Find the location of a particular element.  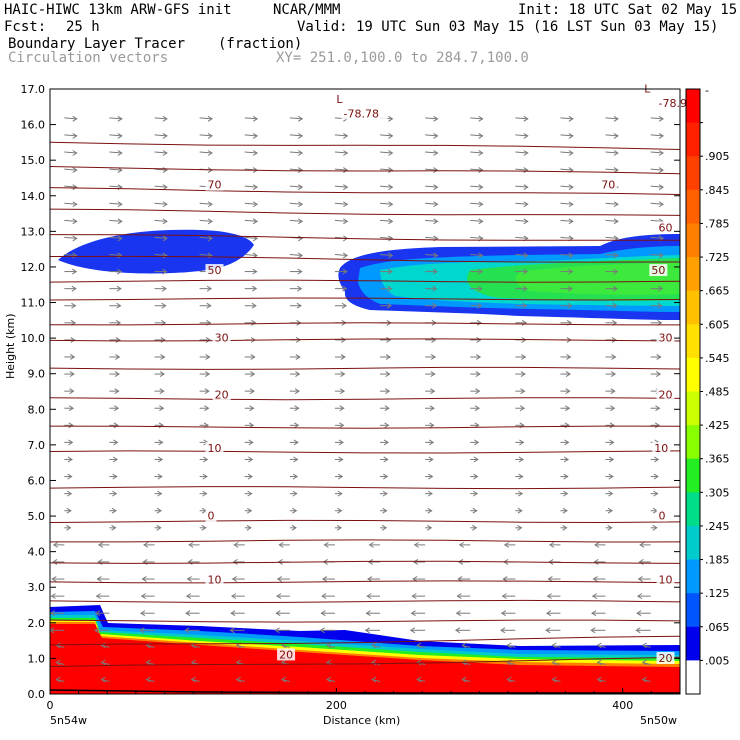

colorbar-label: .845 is located at coordinates (717, 190).